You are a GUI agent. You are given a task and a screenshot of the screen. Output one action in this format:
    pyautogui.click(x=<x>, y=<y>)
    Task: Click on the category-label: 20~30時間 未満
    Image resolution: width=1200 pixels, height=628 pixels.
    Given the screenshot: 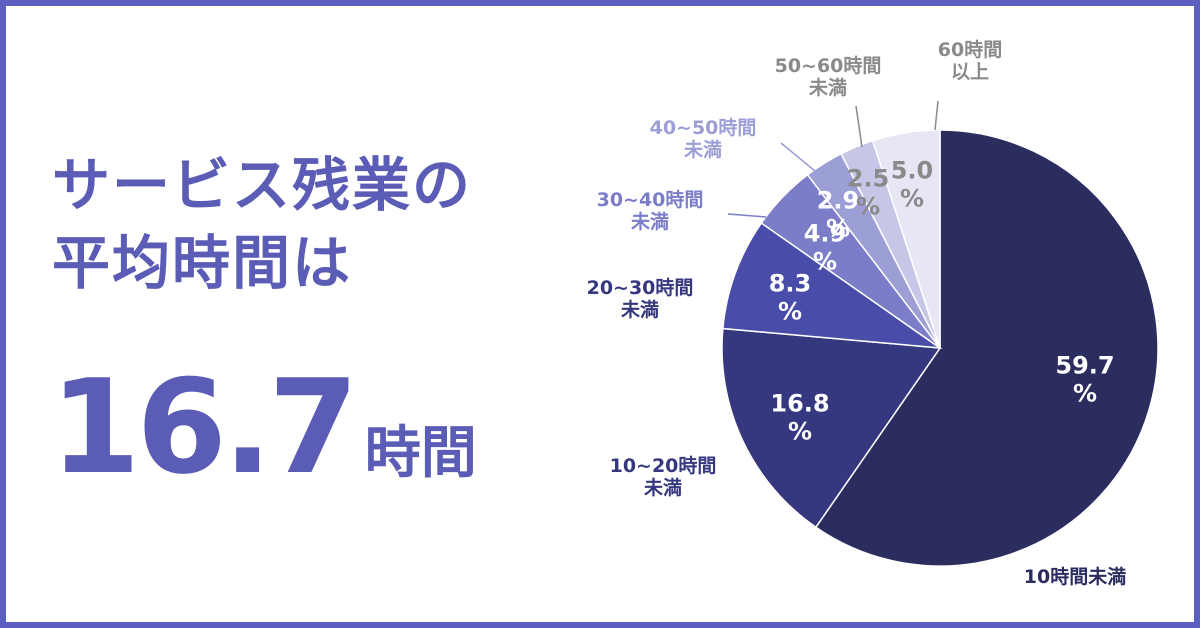 What is the action you would take?
    pyautogui.click(x=640, y=299)
    